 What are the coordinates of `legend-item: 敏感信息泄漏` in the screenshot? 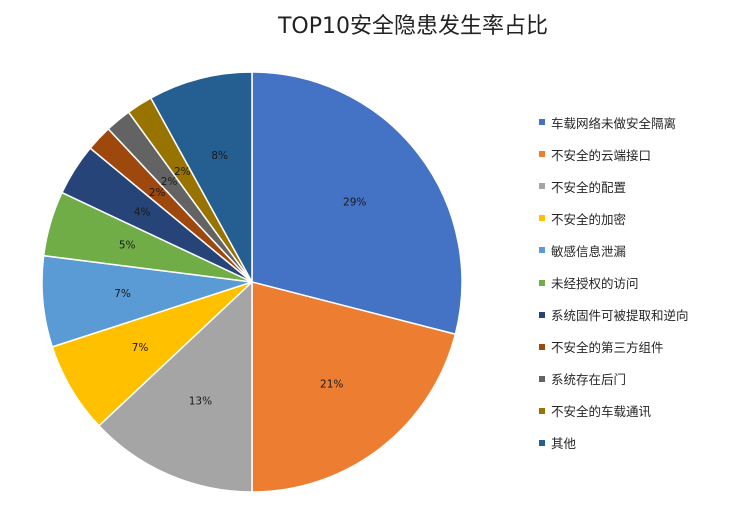 It's located at (639, 250).